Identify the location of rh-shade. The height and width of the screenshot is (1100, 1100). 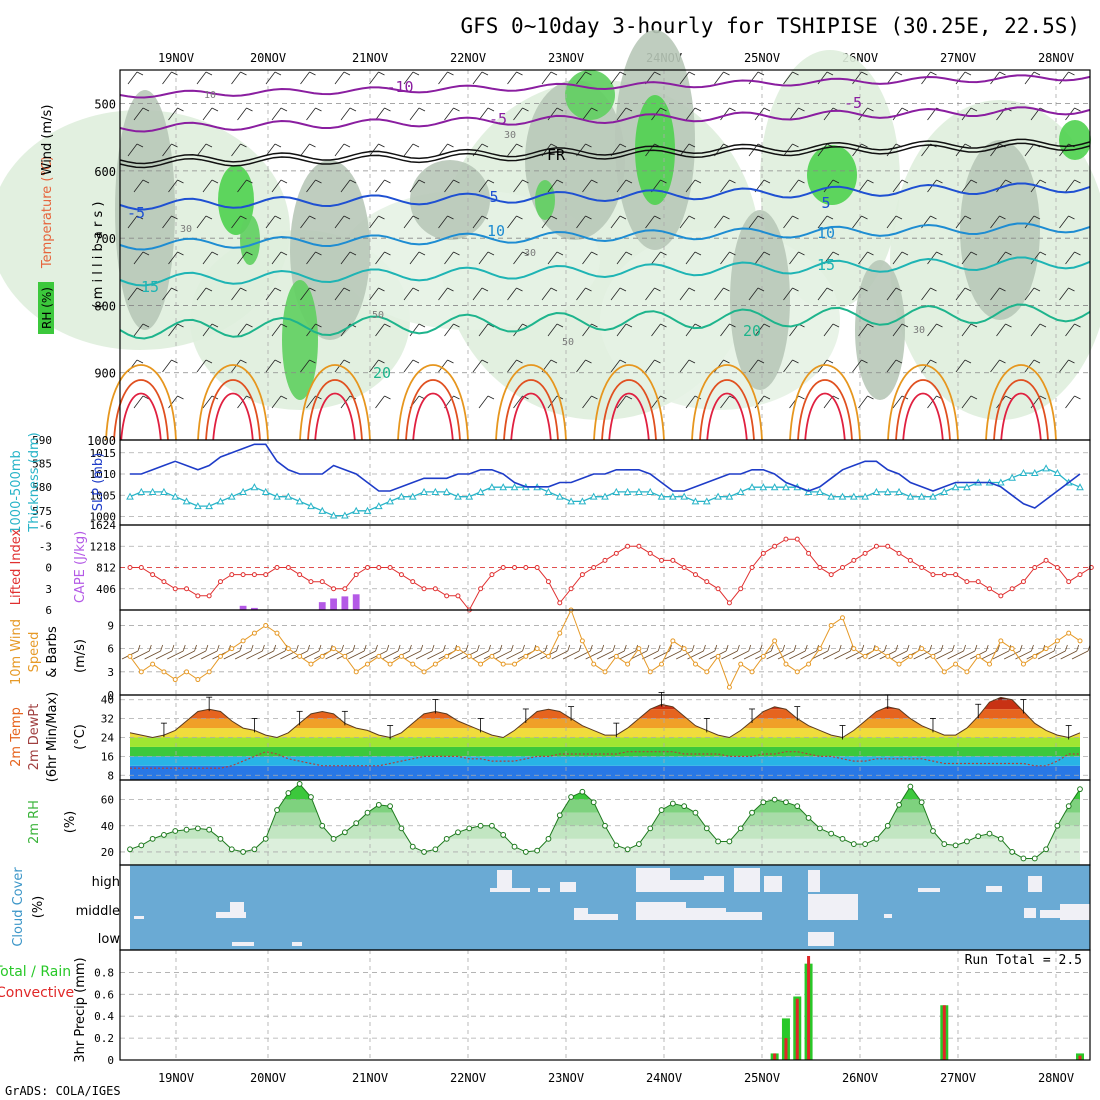
(1075, 140).